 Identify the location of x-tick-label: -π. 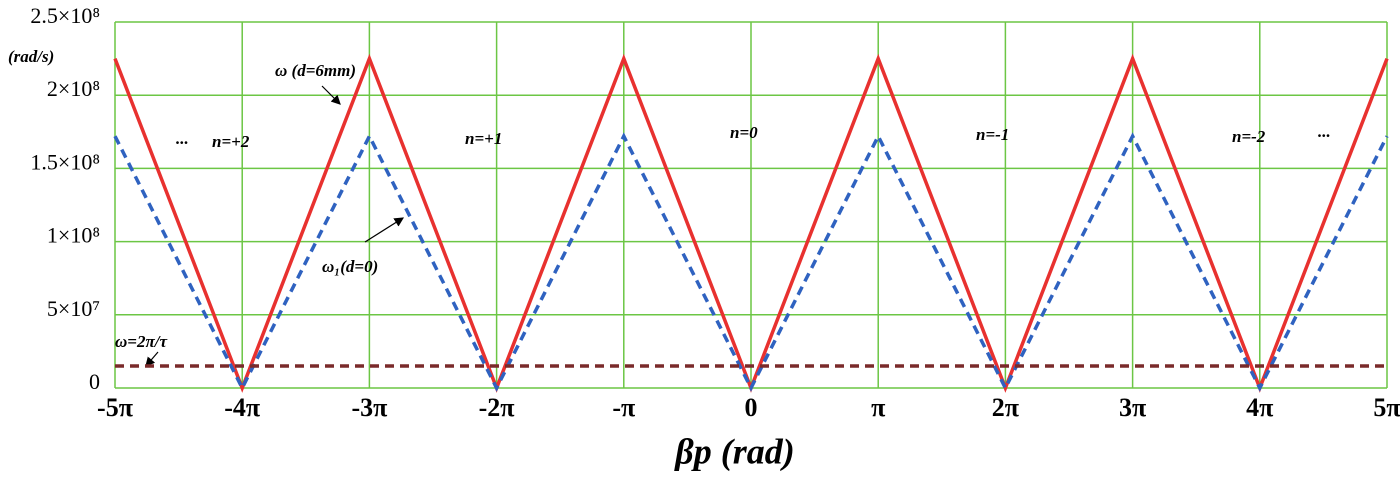
(623, 407).